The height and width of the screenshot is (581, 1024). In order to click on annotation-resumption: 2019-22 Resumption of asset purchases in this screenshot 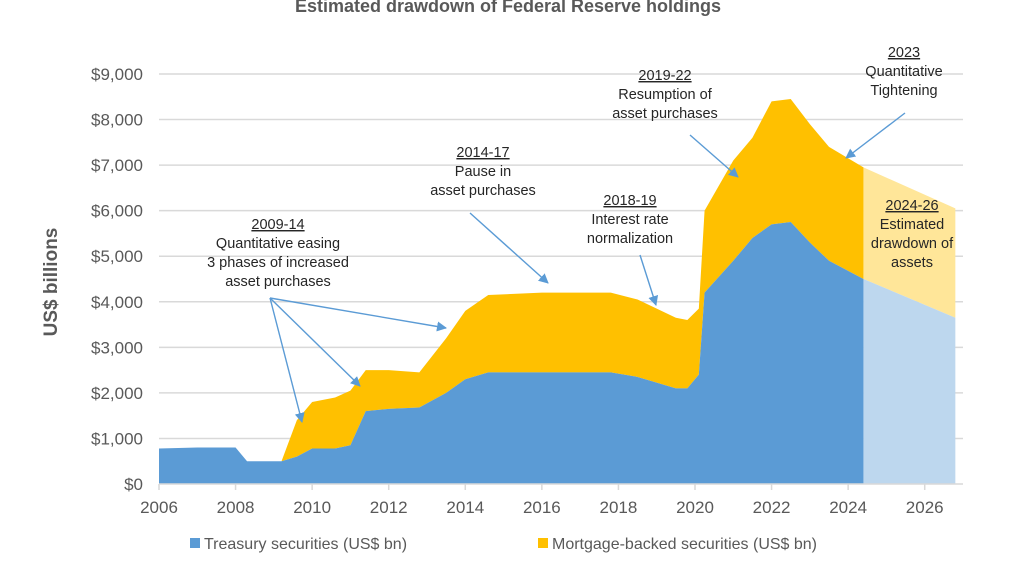, I will do `click(665, 95)`.